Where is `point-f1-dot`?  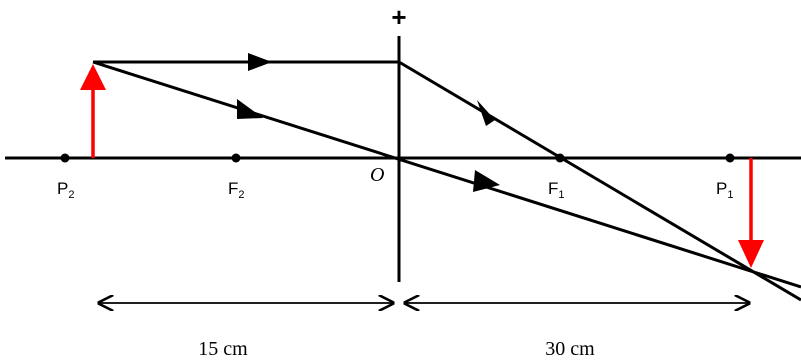 point-f1-dot is located at coordinates (560, 158).